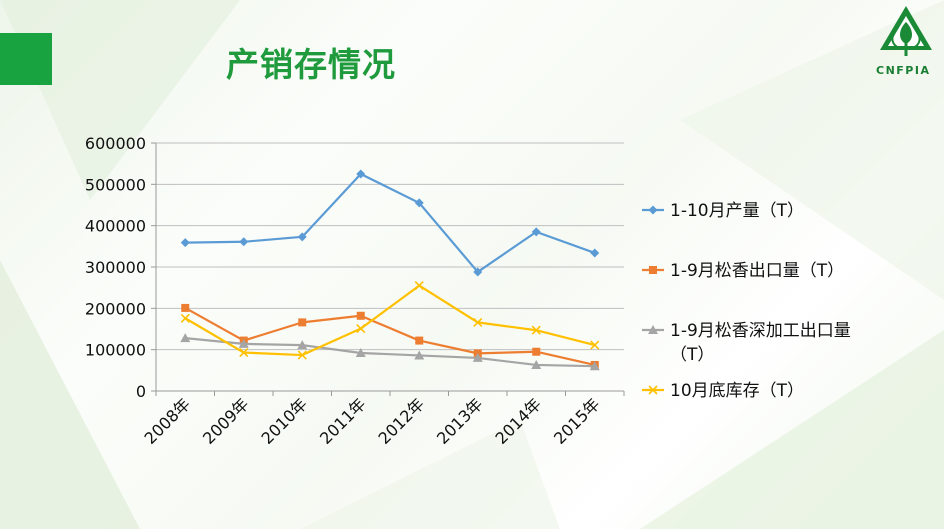  Describe the element at coordinates (26, 59) in the screenshot. I see `title-accent-block` at that location.